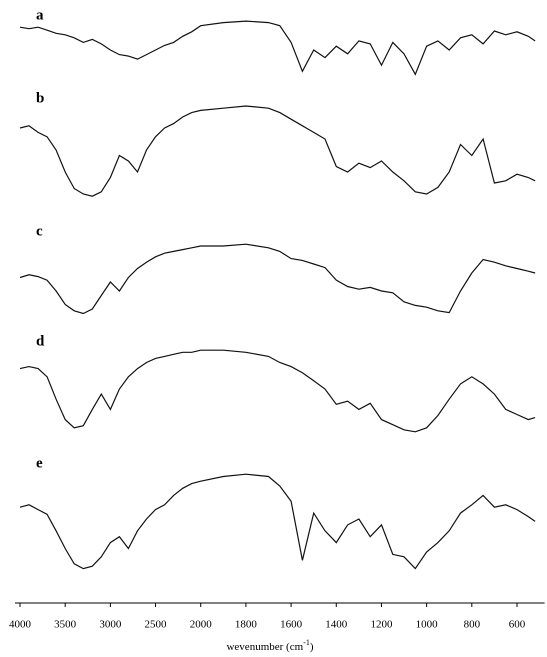  What do you see at coordinates (201, 625) in the screenshot?
I see `x-tick-label: 2000` at bounding box center [201, 625].